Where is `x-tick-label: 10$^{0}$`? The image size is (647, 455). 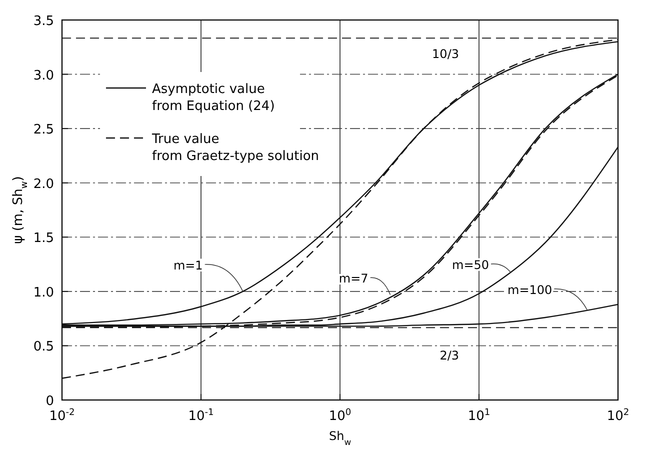 x-tick-label: 10$^{0}$ is located at coordinates (340, 416).